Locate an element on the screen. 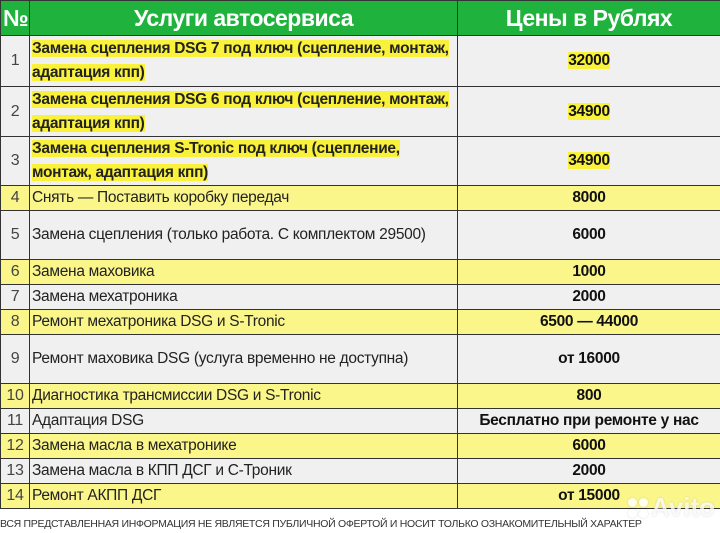 This screenshot has height=533, width=720. row-price: 6500 — 44000 is located at coordinates (588, 322).